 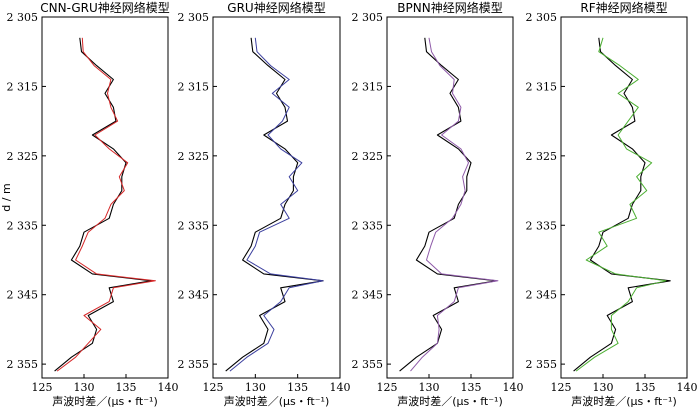 I want to click on panel-title: BPNN神经网络模型, so click(x=449, y=7).